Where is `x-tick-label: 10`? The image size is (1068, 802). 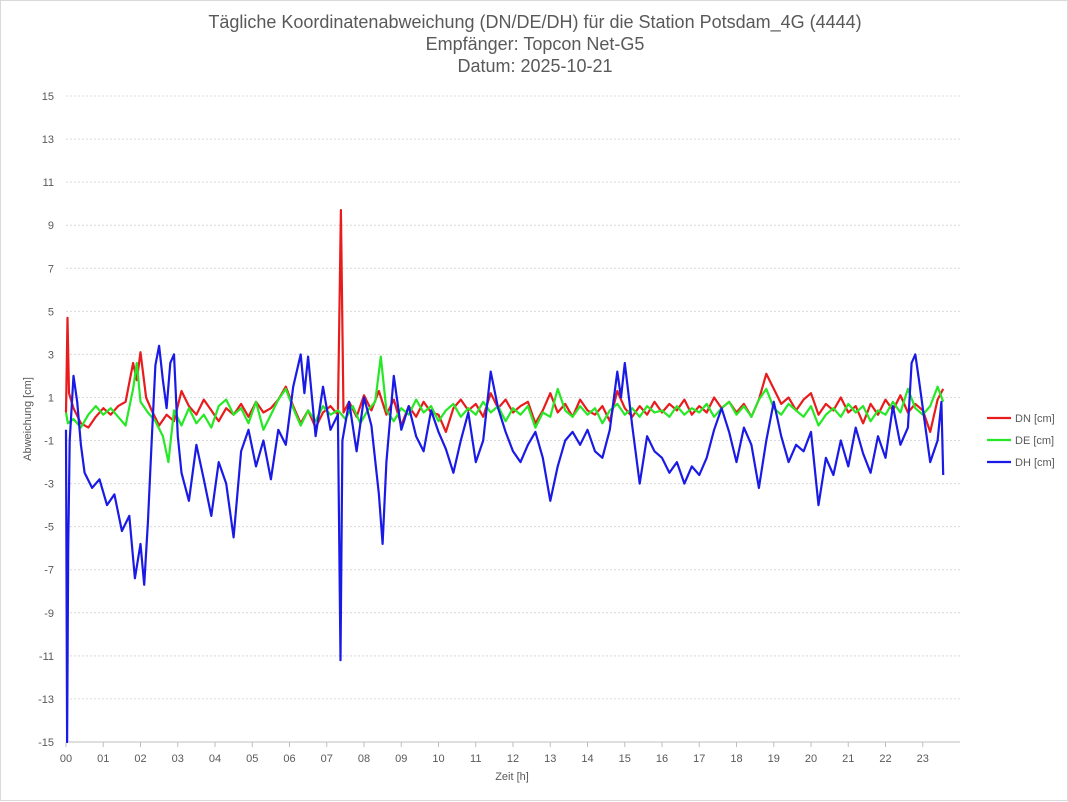
x-tick-label: 10 is located at coordinates (438, 759).